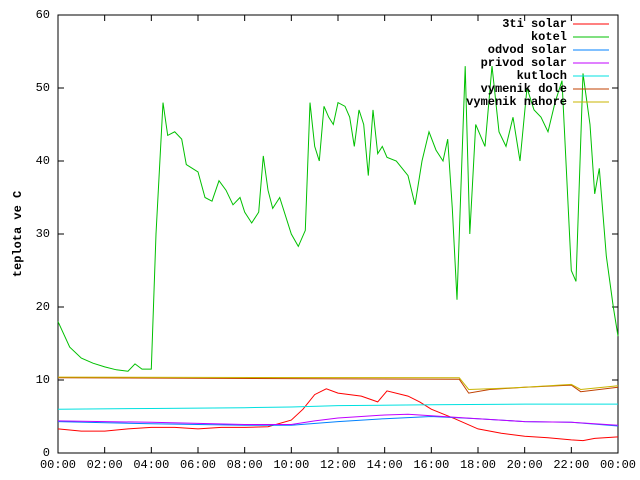 This screenshot has width=640, height=480. Describe the element at coordinates (385, 465) in the screenshot. I see `x-tick-label: 14:00` at that location.